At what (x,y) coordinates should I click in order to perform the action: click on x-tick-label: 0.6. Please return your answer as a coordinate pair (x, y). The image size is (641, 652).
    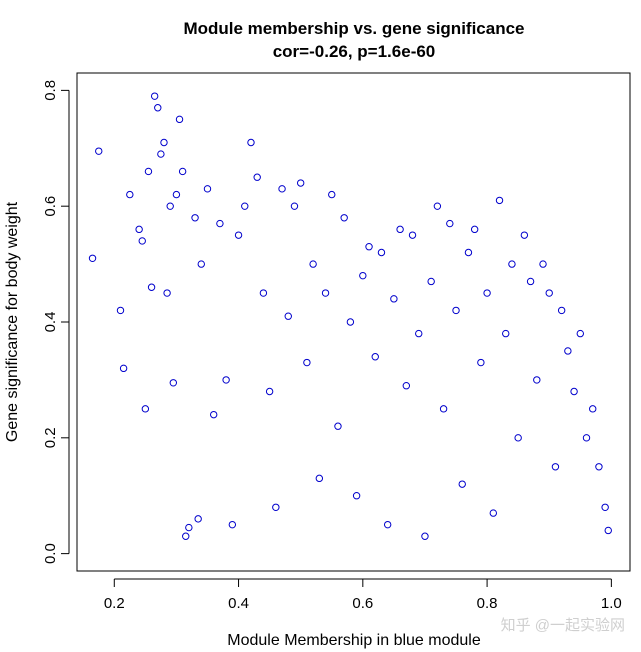
    Looking at the image, I should click on (362, 603).